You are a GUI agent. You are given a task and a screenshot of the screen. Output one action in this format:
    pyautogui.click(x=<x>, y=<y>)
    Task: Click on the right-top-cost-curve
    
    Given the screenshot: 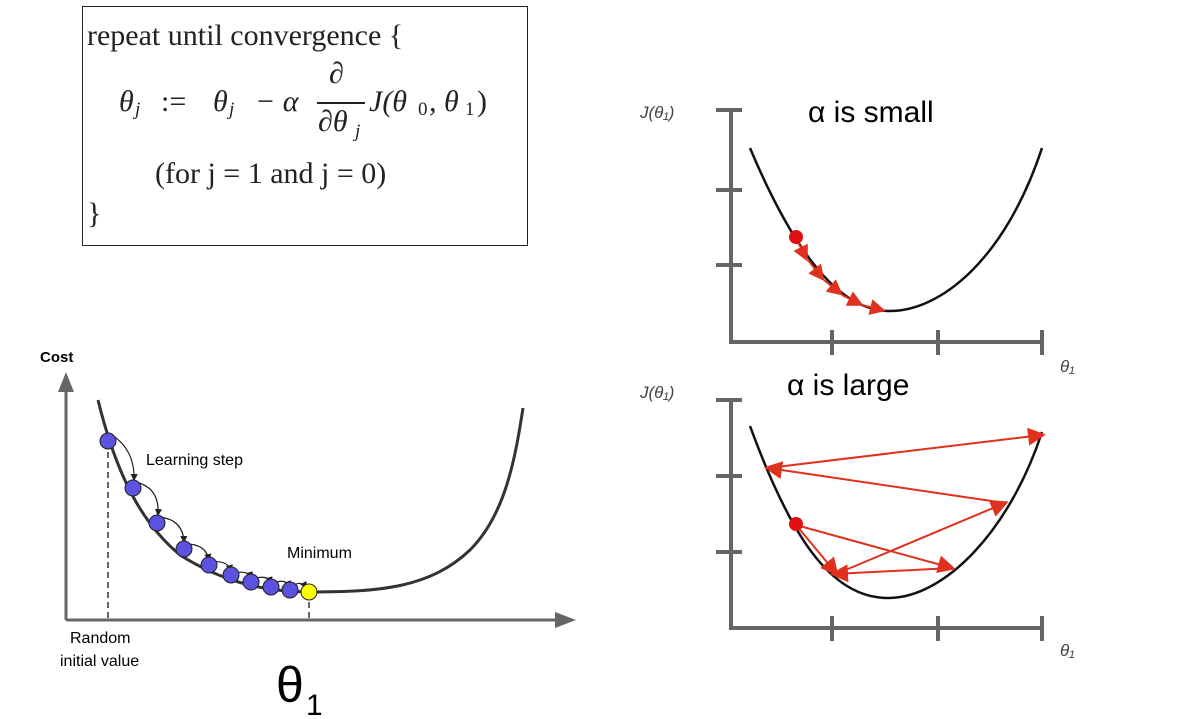 What is the action you would take?
    pyautogui.click(x=896, y=230)
    